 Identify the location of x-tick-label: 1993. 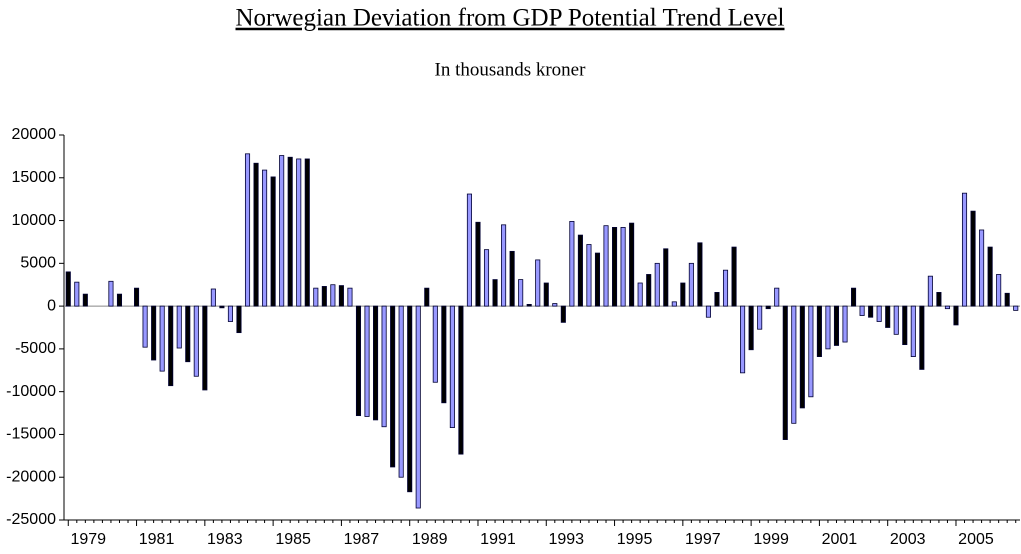
(566, 539).